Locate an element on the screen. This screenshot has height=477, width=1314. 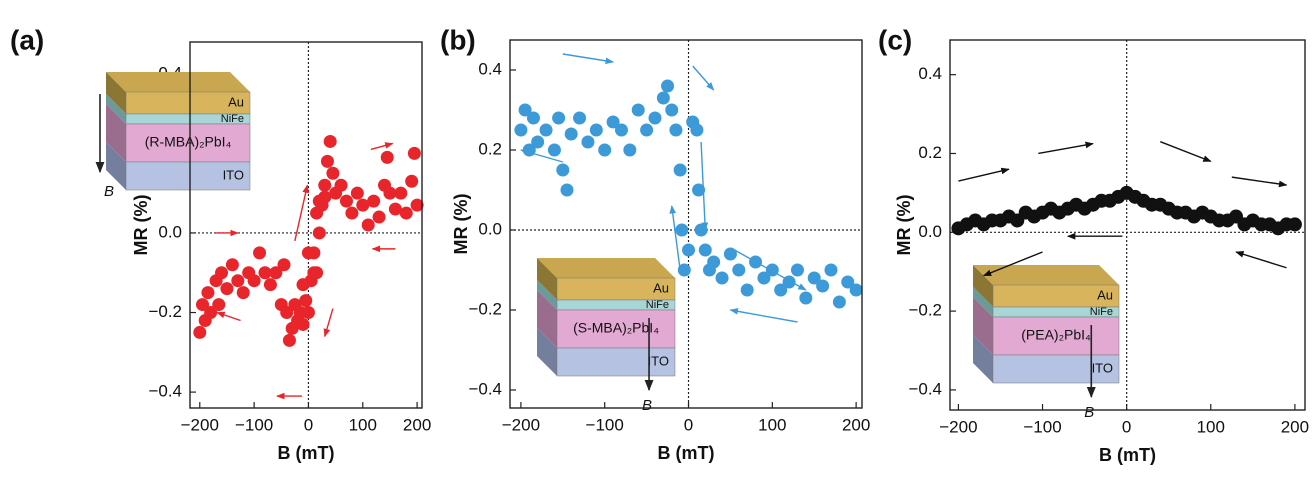
x-tick-label: 0 is located at coordinates (688, 424).